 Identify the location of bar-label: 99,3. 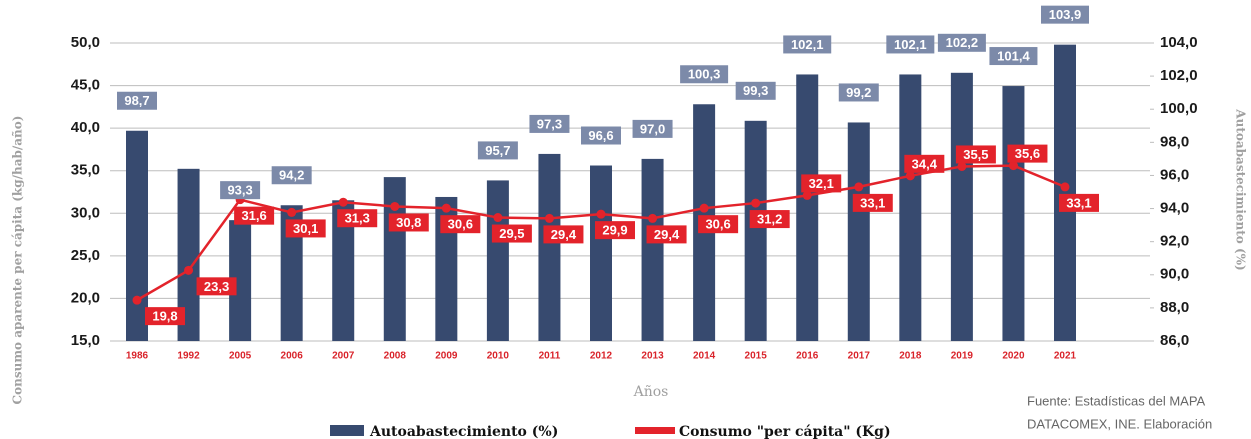
(755, 90).